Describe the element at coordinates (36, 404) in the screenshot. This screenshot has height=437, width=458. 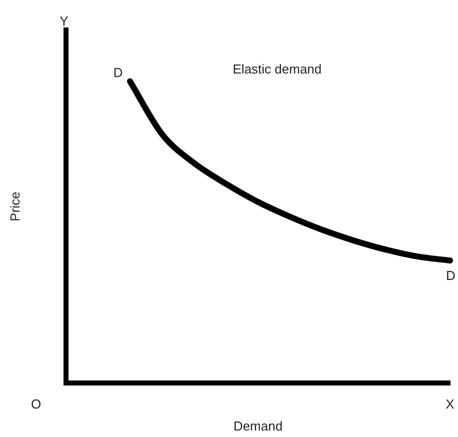
I see `text: O` at that location.